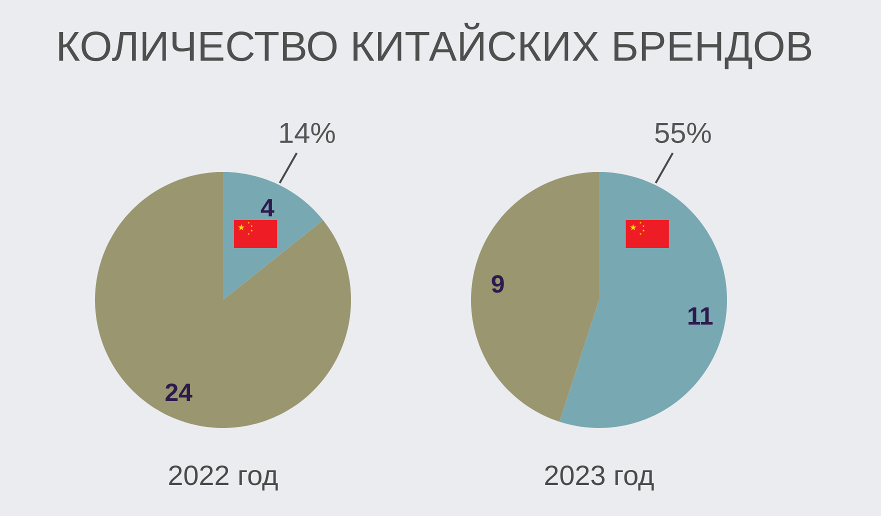 Image resolution: width=881 pixels, height=516 pixels. What do you see at coordinates (223, 478) in the screenshot?
I see `text: 2022 год` at bounding box center [223, 478].